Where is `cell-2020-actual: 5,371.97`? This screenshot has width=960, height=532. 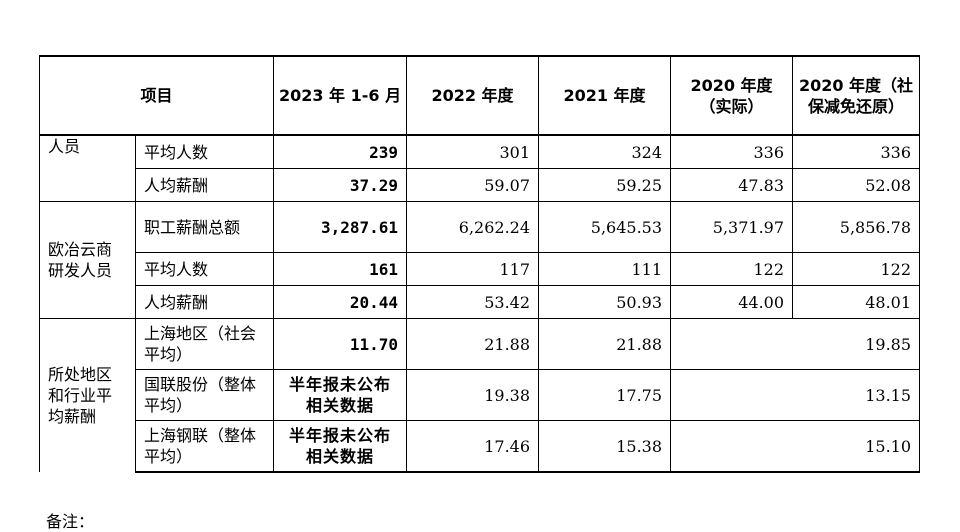 cell-2020-actual: 5,371.97 is located at coordinates (732, 227).